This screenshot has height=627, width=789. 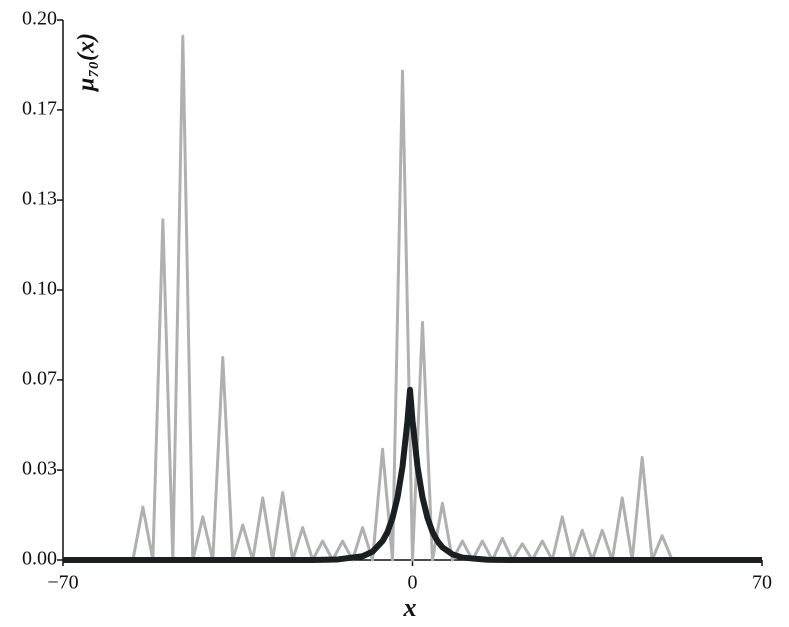 I want to click on y-axis-label: μ₇₀(x), so click(x=87, y=63).